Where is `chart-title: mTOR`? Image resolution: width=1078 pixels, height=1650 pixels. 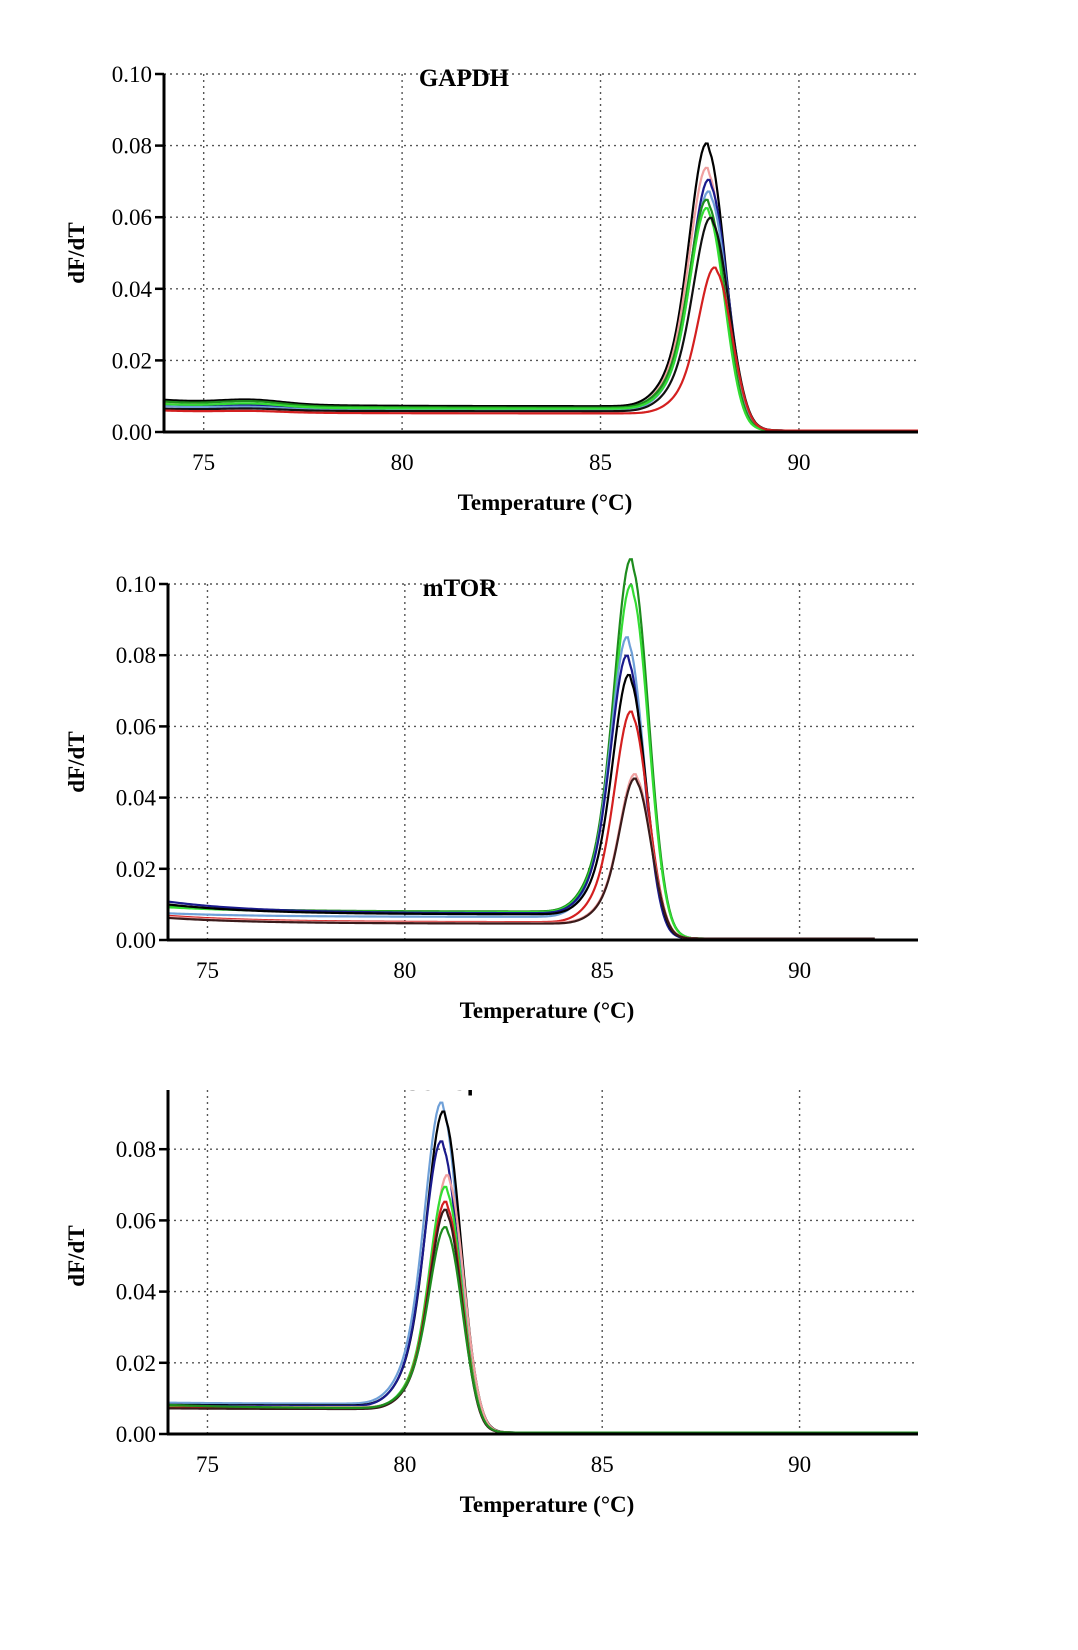 chart-title: mTOR is located at coordinates (460, 588).